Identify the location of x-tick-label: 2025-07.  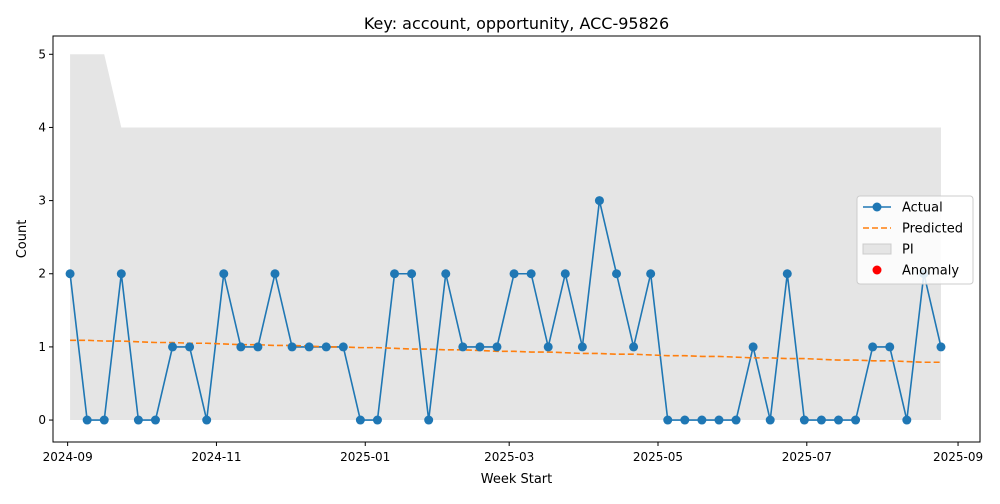
(807, 457).